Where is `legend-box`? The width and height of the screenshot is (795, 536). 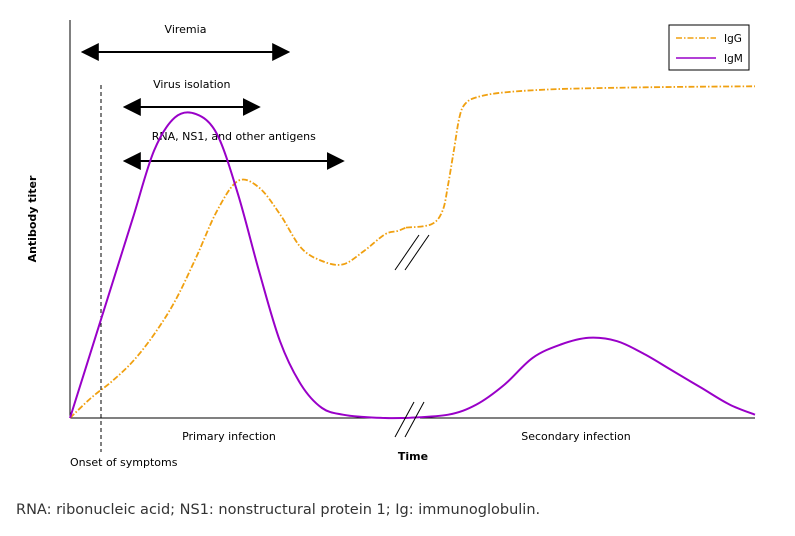
legend-box is located at coordinates (709, 47).